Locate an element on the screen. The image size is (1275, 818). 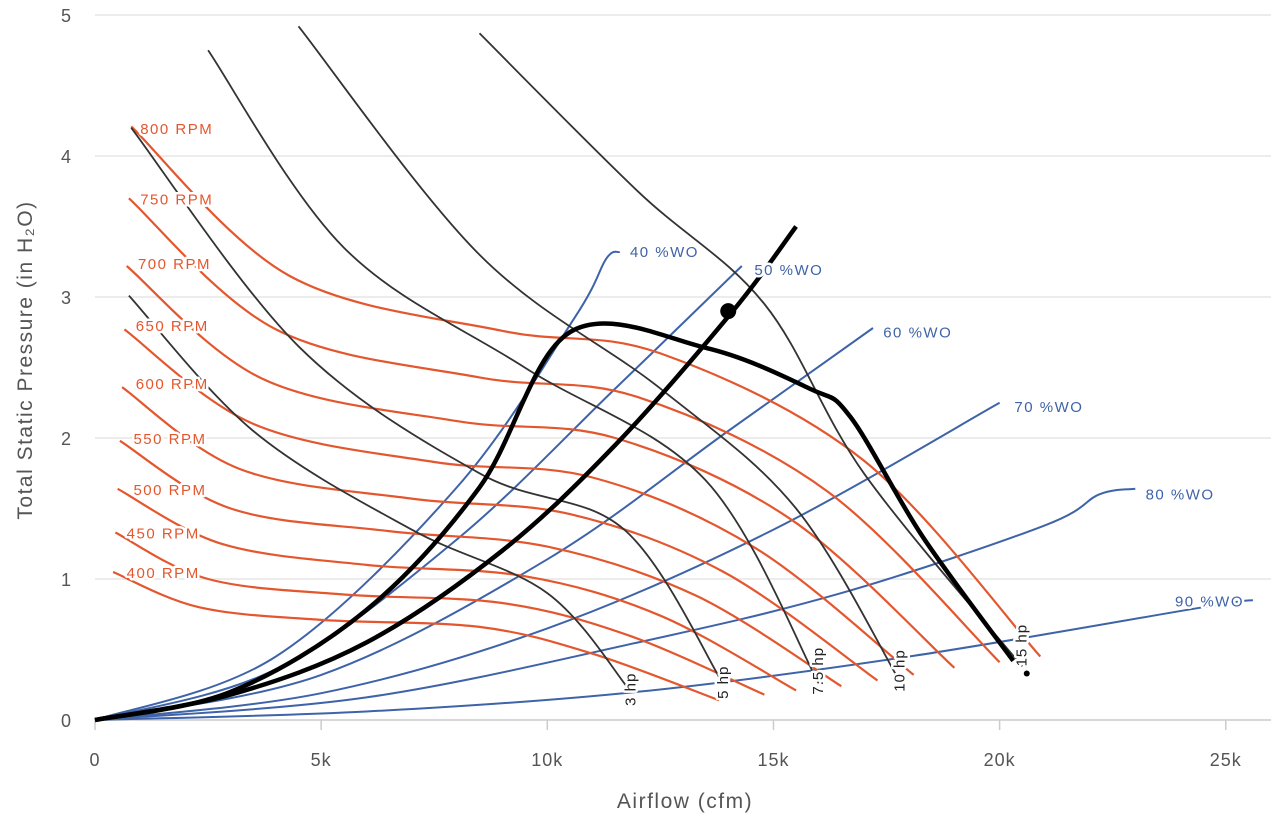
wo-curve is located at coordinates (674, 660).